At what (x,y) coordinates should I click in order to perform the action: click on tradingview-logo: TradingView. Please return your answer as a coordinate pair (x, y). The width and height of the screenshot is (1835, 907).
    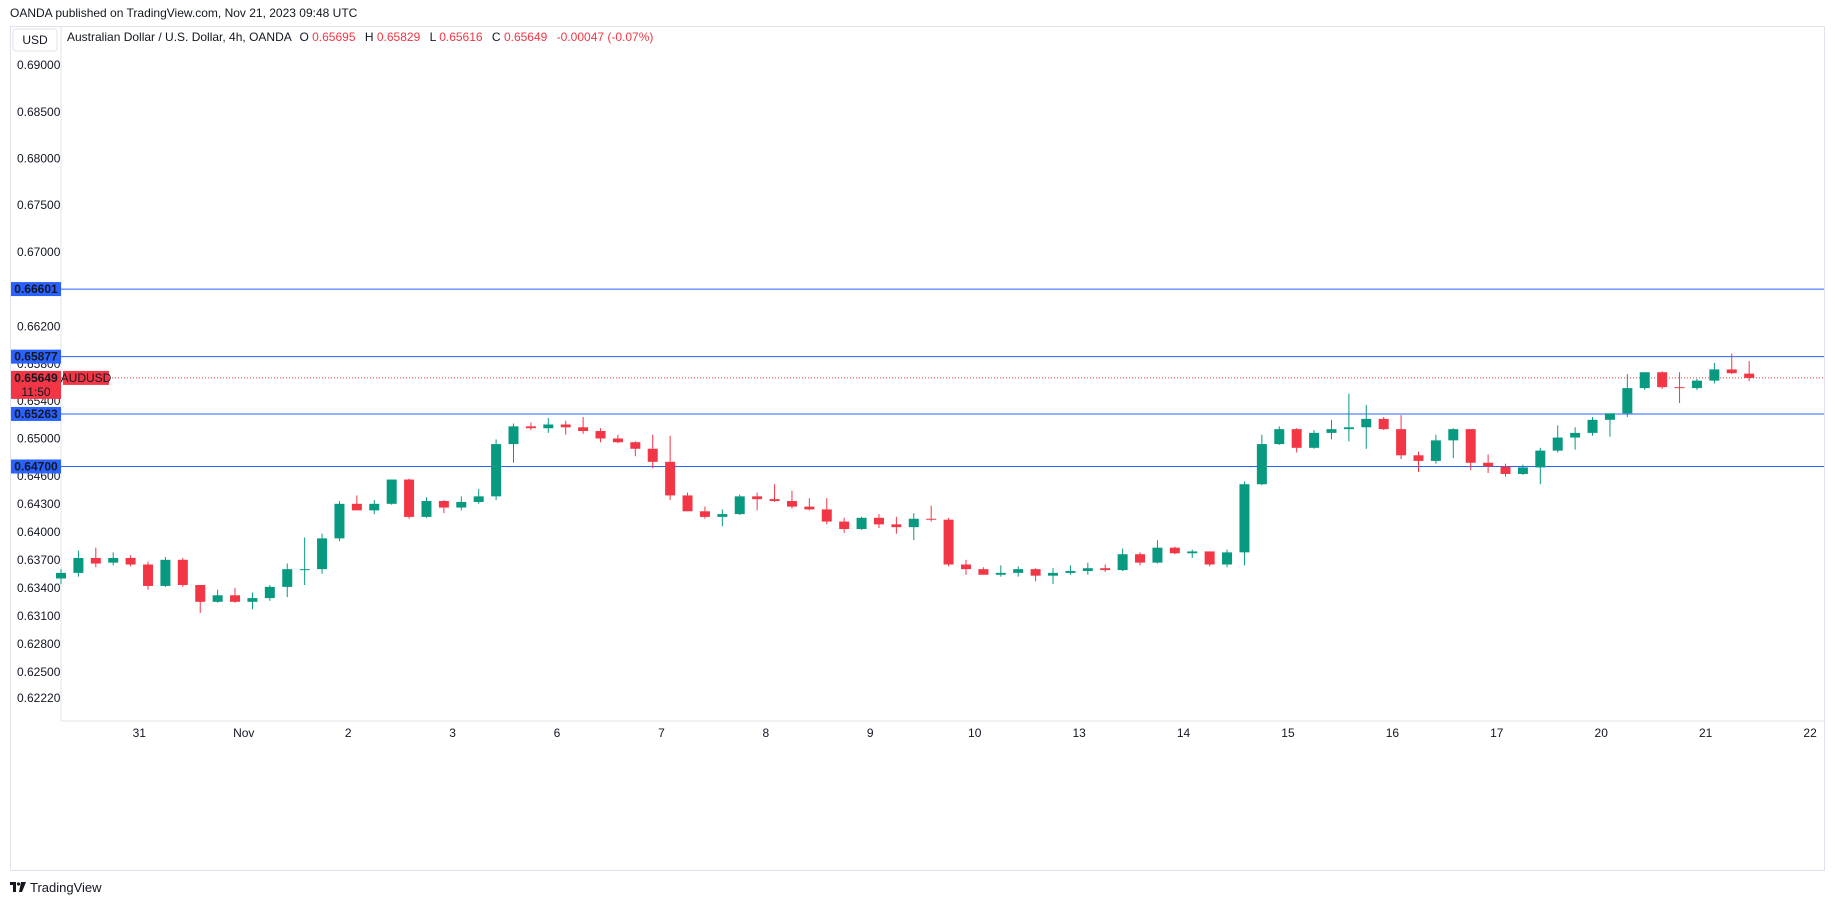
    Looking at the image, I should click on (56, 887).